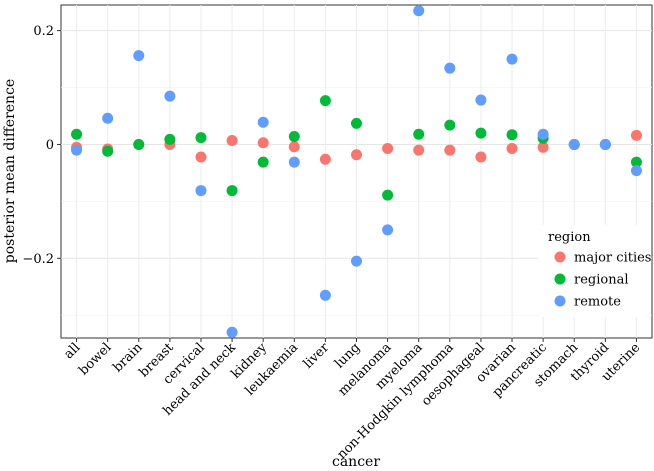 This screenshot has width=654, height=471. I want to click on point-remote-thyroid, so click(605, 144).